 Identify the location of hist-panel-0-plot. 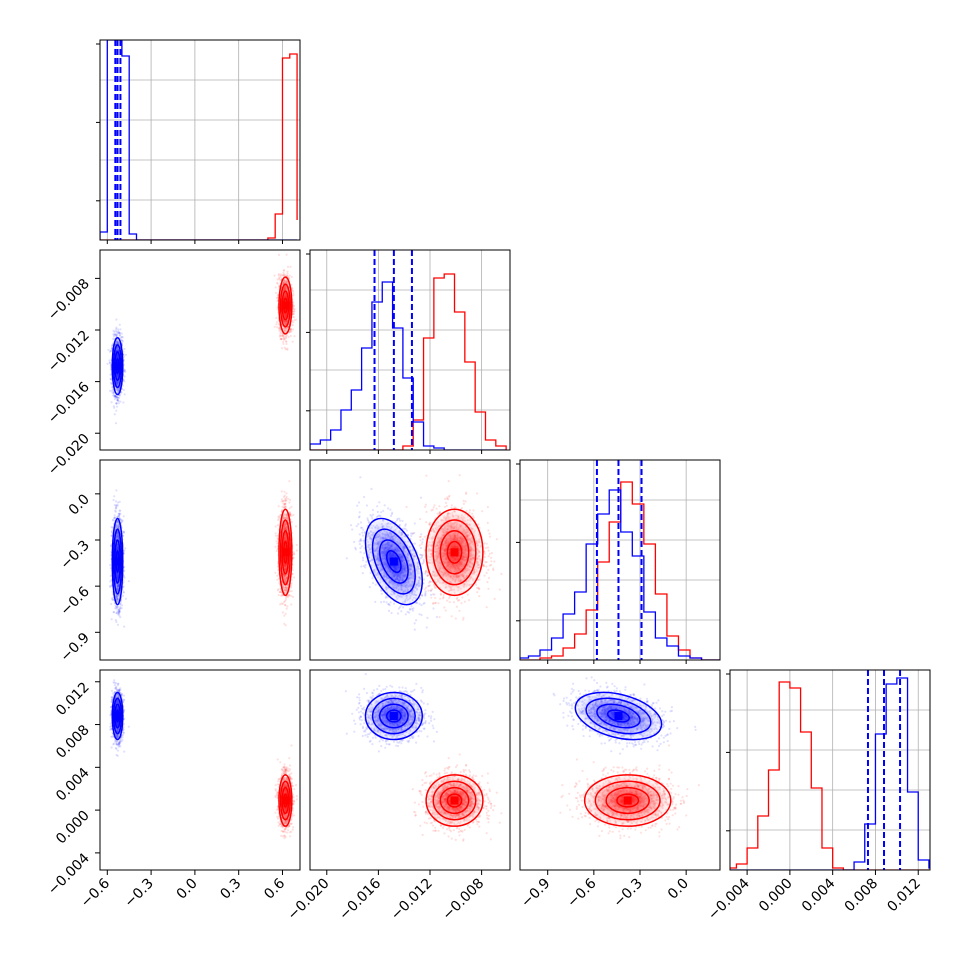
(200, 140).